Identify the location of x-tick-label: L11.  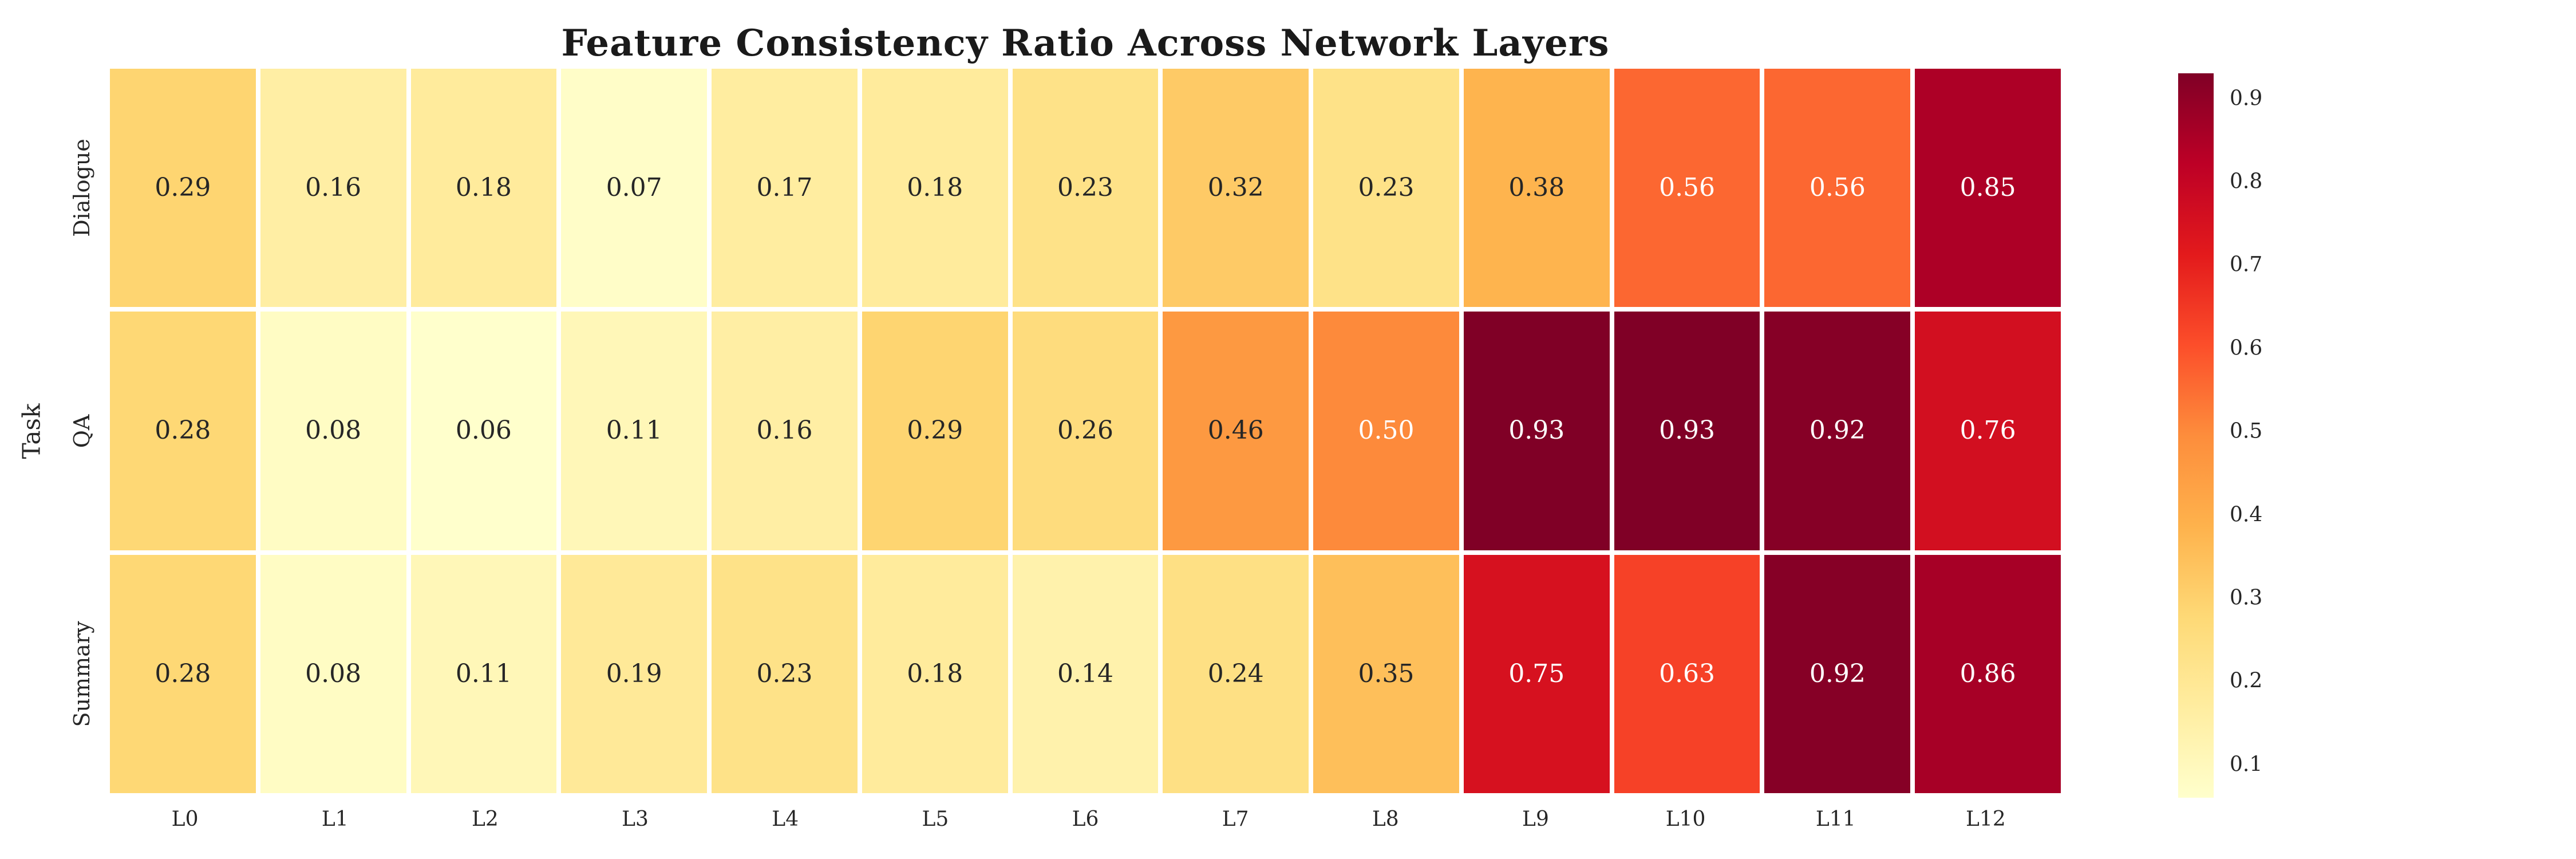
(1835, 819).